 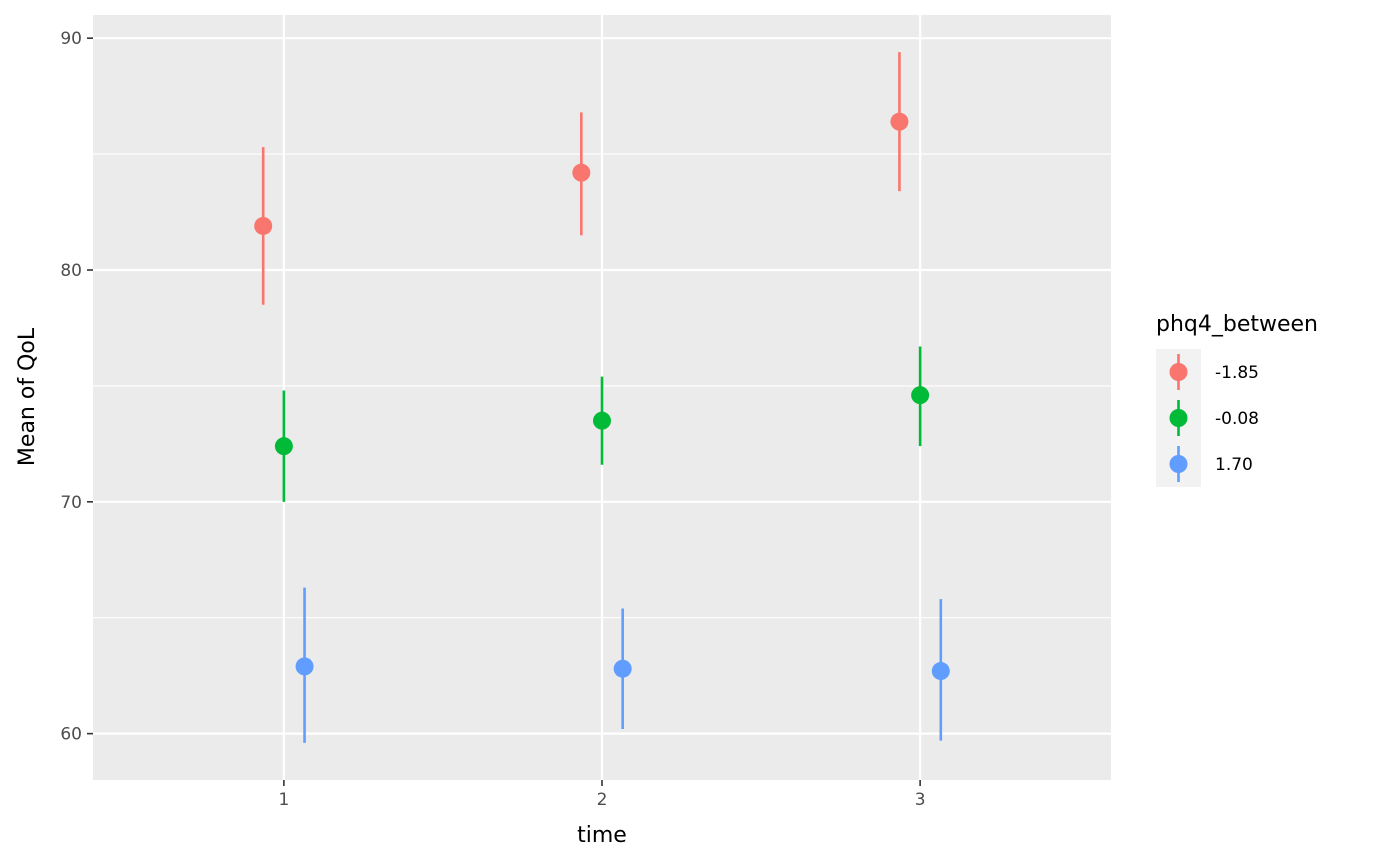 I want to click on y-axis-title: Mean of QoL, so click(x=27, y=396).